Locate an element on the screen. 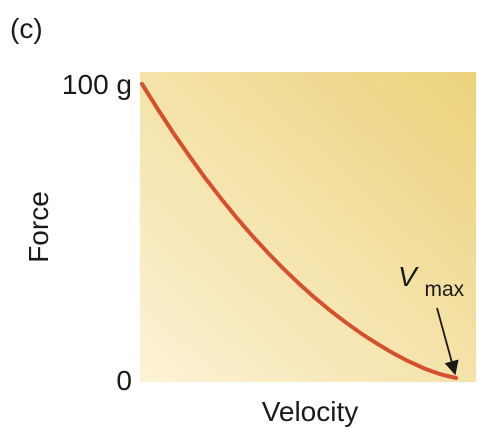 This screenshot has width=485, height=430. vmax-subscript: max is located at coordinates (444, 289).